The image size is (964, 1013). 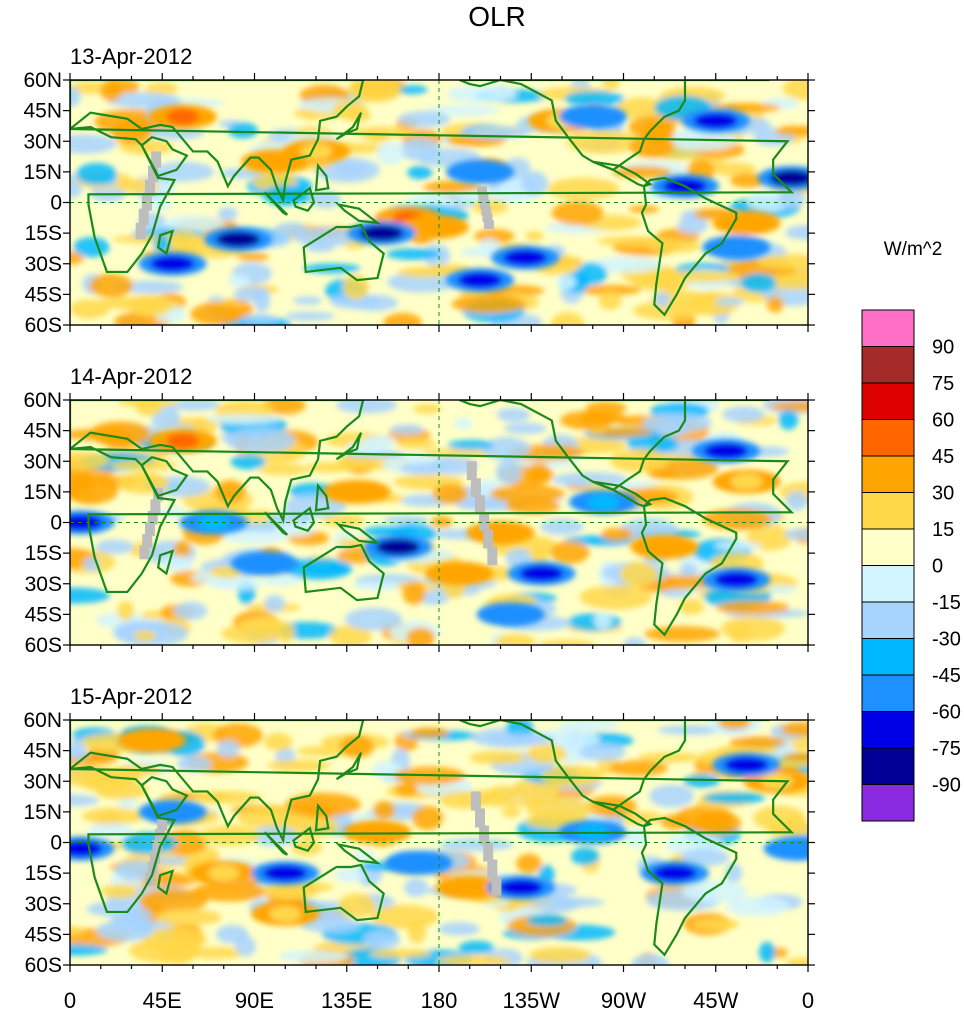 What do you see at coordinates (808, 1000) in the screenshot?
I see `lon-label: 0` at bounding box center [808, 1000].